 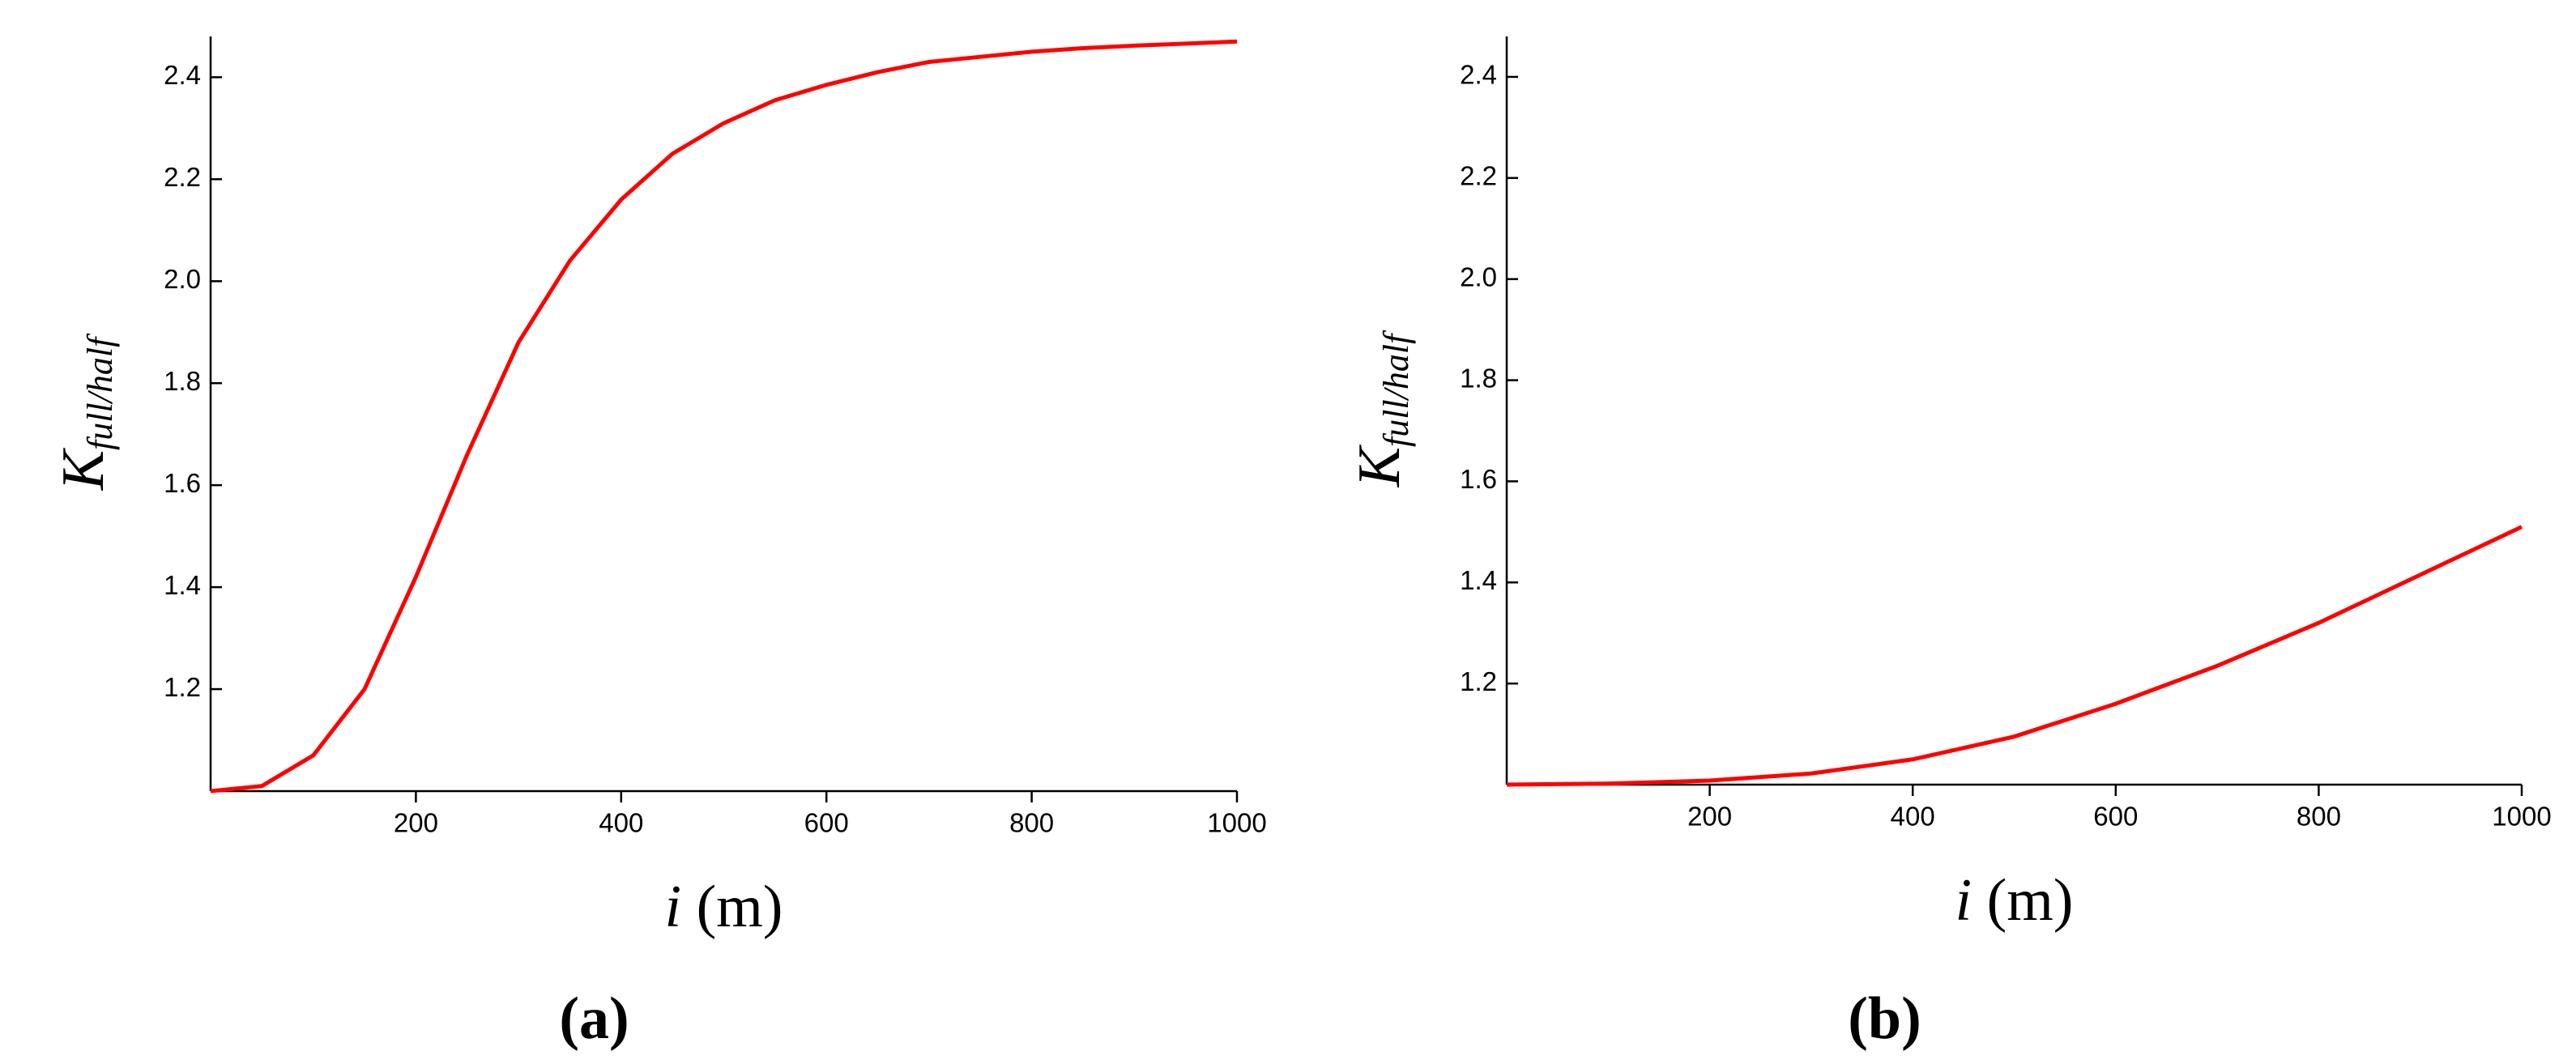 What do you see at coordinates (2014, 656) in the screenshot?
I see `data-line` at bounding box center [2014, 656].